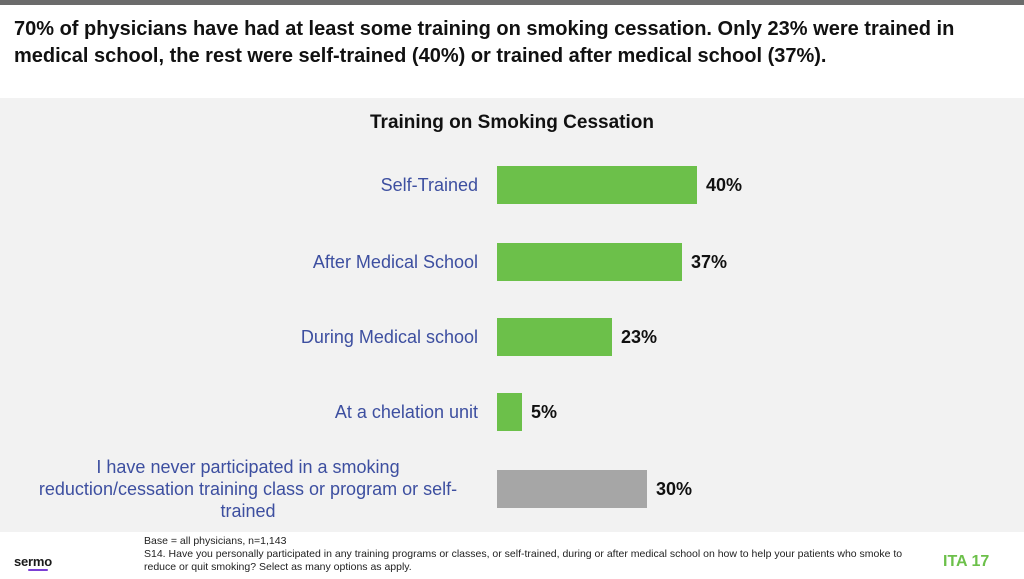 The image size is (1024, 579). What do you see at coordinates (406, 412) in the screenshot?
I see `category-label-4: At a chelation unit` at bounding box center [406, 412].